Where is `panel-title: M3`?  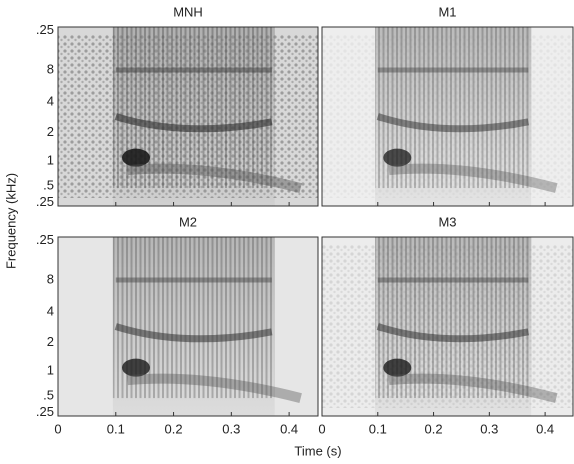
panel-title: M3 is located at coordinates (447, 221).